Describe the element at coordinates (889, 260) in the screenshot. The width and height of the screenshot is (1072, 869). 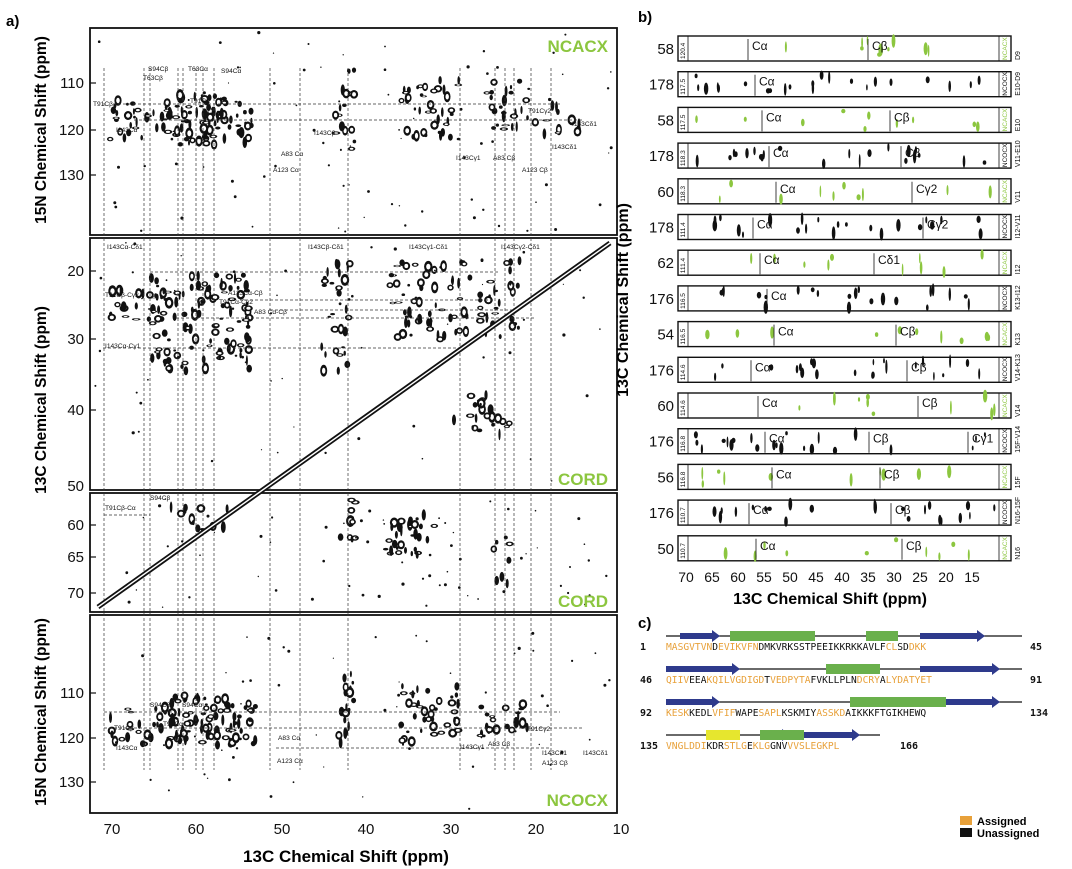
I see `strip-peak-label: Cδ1` at that location.